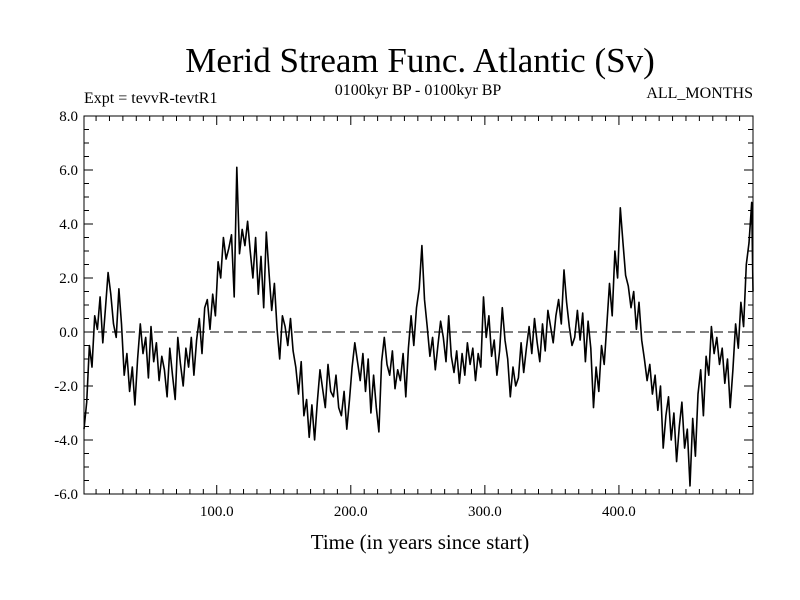 This screenshot has height=600, width=800. Describe the element at coordinates (699, 93) in the screenshot. I see `chart-subtitle-right: ALL_MONTHS` at that location.